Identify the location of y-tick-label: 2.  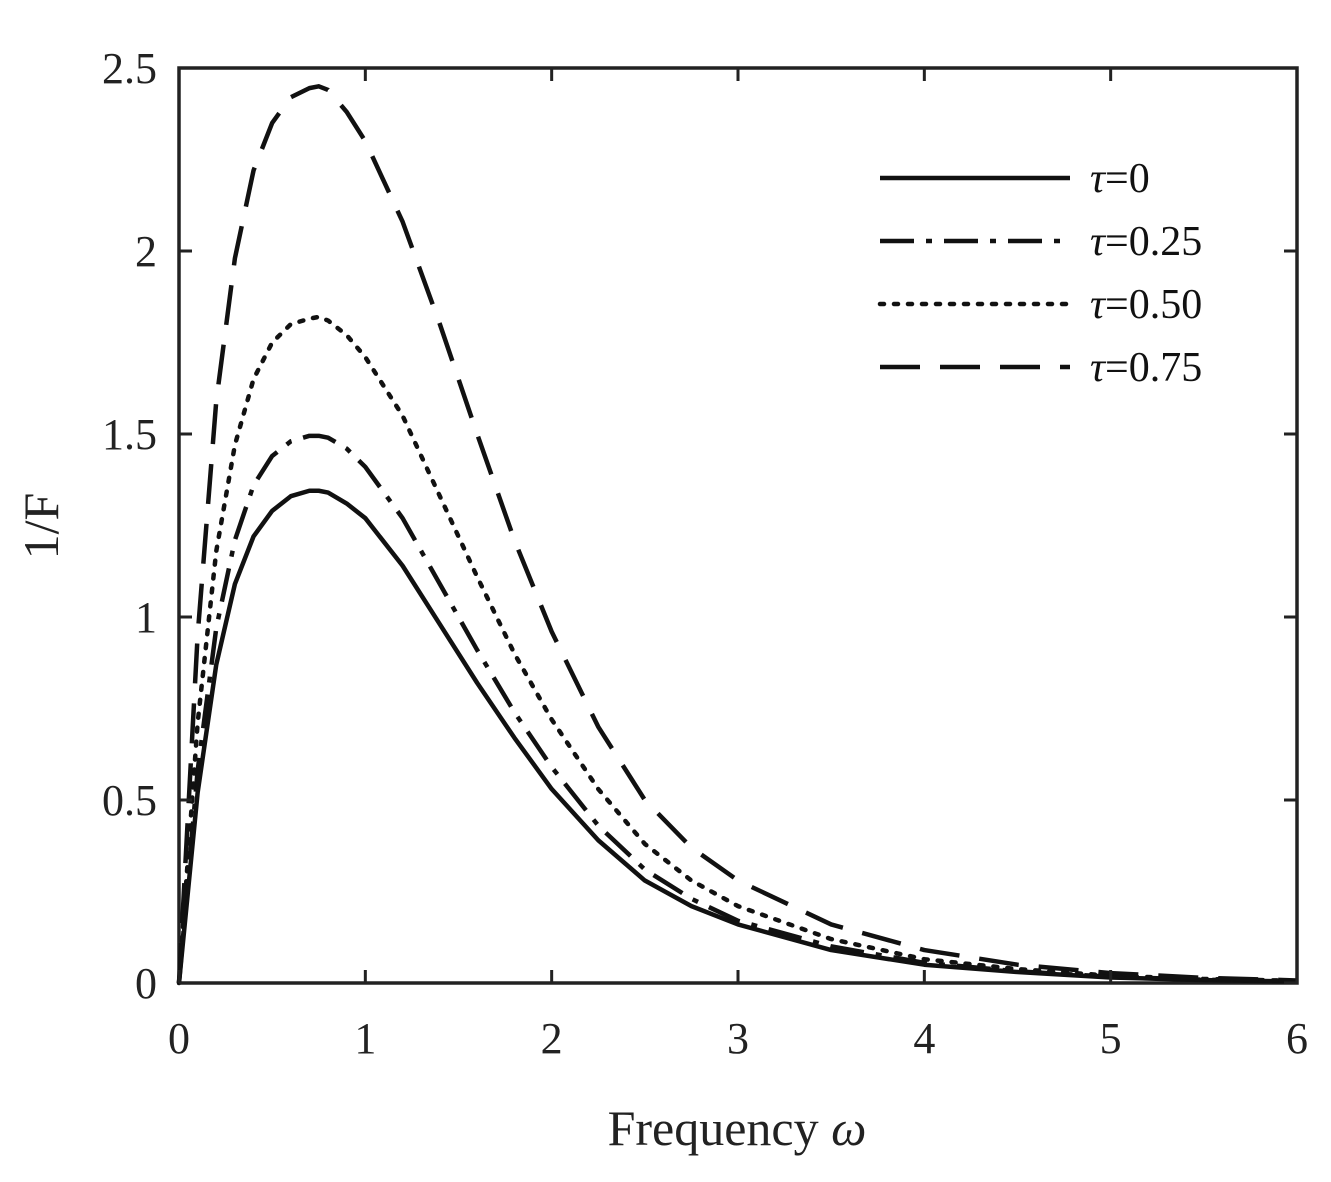
(146, 251).